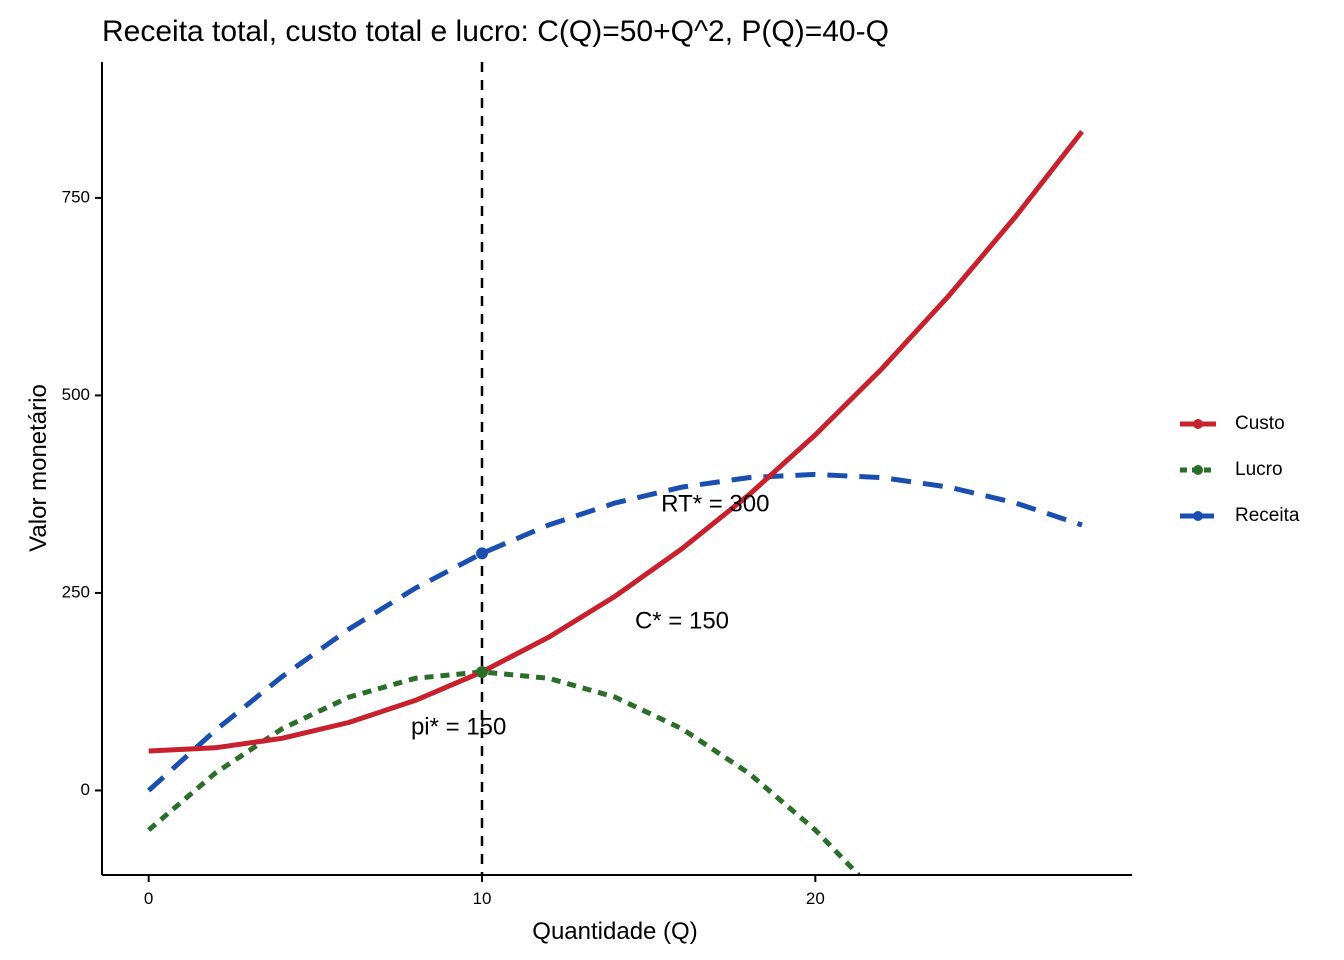  I want to click on legend-item-custo: Custo, so click(1232, 423).